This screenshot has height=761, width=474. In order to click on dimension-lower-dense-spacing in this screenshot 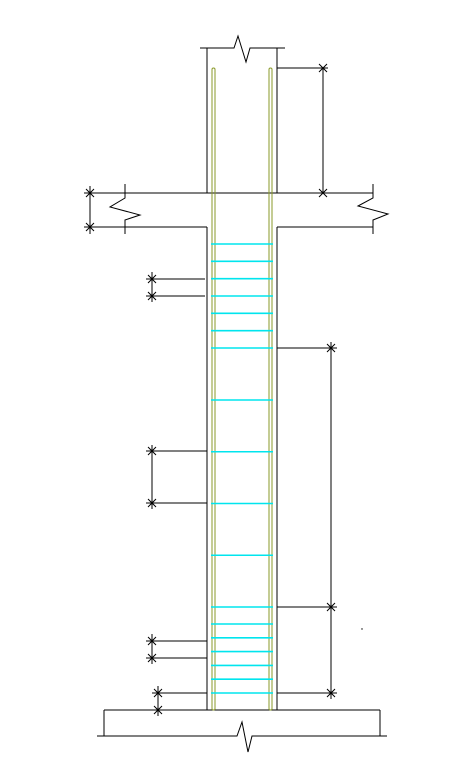, I will do `click(176, 649)`.